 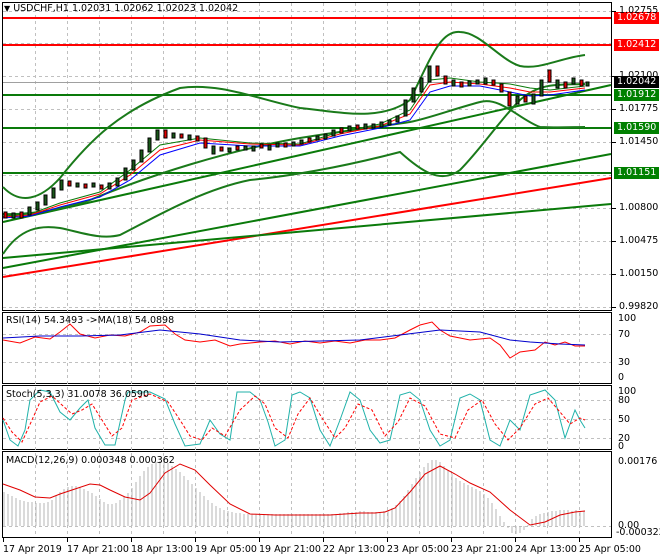 I want to click on time-label-4: 19 Apr 05:00, so click(x=226, y=549).